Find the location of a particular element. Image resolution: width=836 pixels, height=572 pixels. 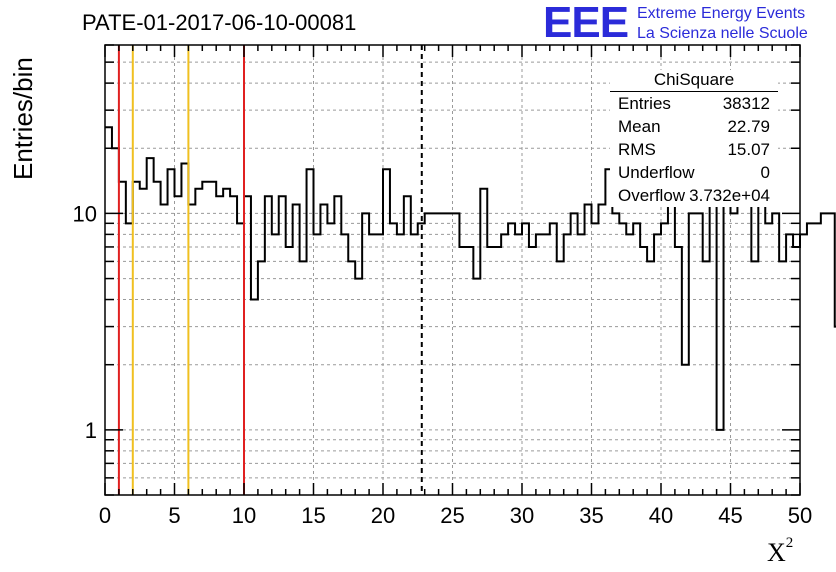

x-axis-label-superscript: 2 is located at coordinates (789, 543).